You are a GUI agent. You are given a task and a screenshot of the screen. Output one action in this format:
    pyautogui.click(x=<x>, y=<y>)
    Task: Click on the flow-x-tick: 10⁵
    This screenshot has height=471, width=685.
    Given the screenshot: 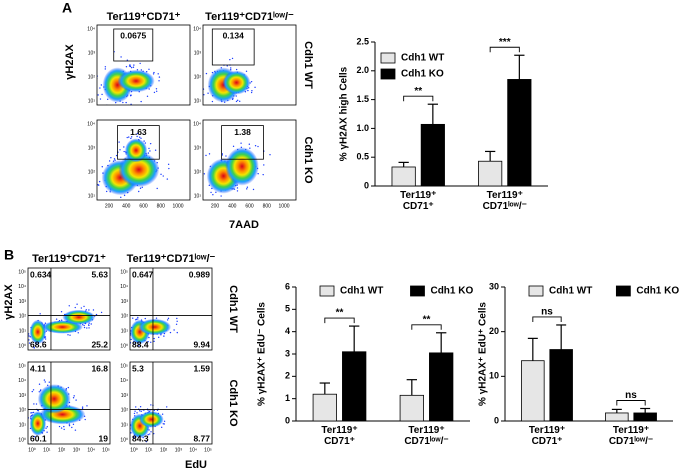 What is the action you would take?
    pyautogui.click(x=106, y=450)
    